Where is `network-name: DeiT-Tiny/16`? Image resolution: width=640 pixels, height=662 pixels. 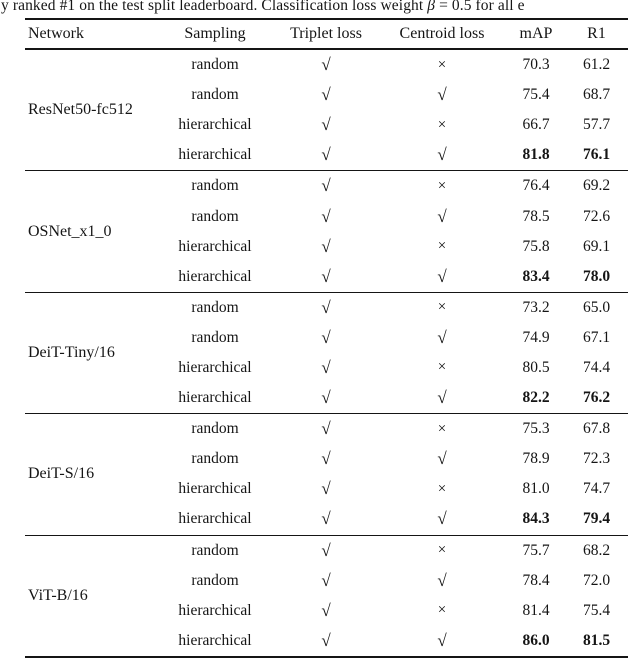
network-name: DeiT-Tiny/16 is located at coordinates (71, 352).